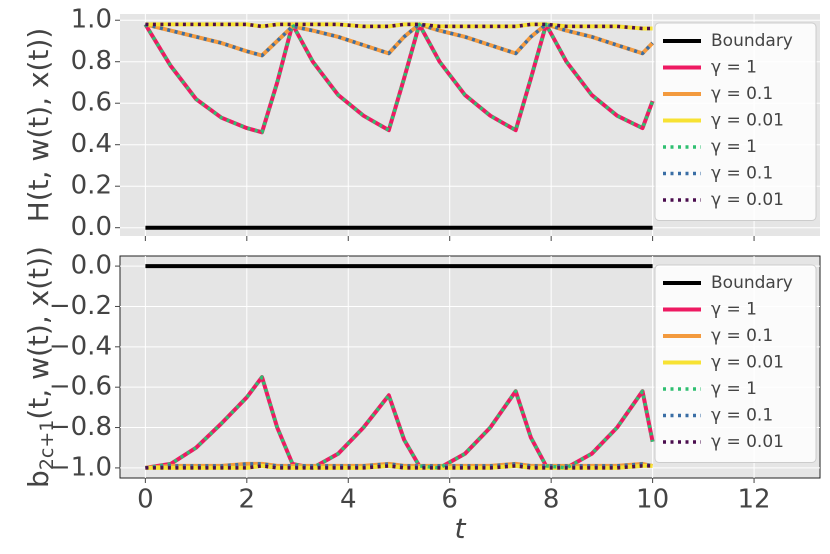  What do you see at coordinates (91, 144) in the screenshot?
I see `y-tick-label: 0.4` at bounding box center [91, 144].